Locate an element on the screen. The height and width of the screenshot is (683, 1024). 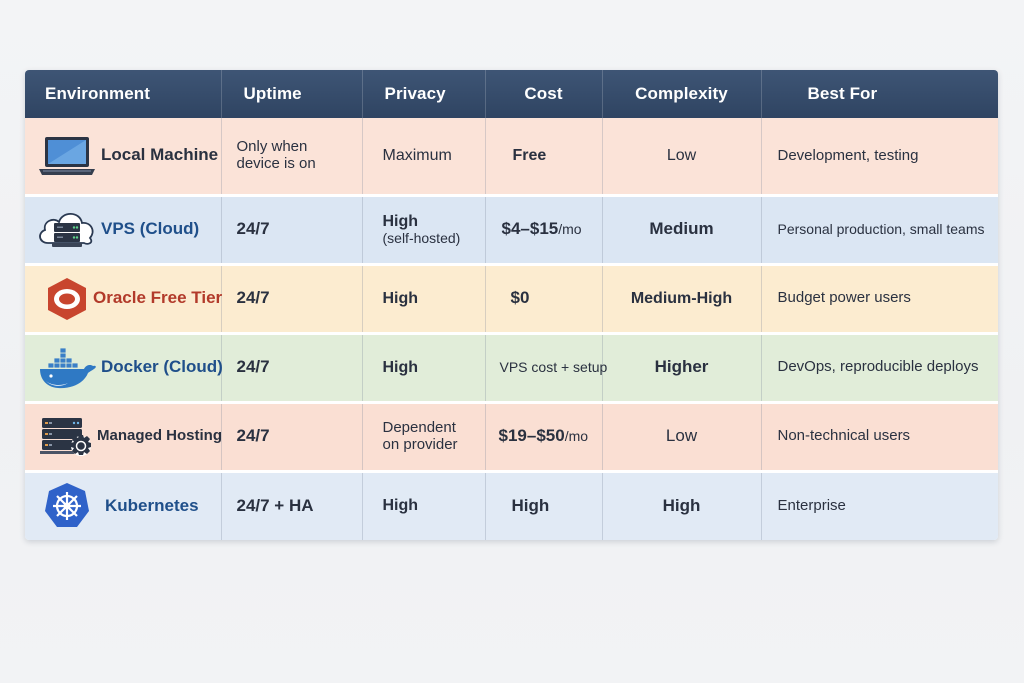
docker-whale-icon is located at coordinates (67, 368).